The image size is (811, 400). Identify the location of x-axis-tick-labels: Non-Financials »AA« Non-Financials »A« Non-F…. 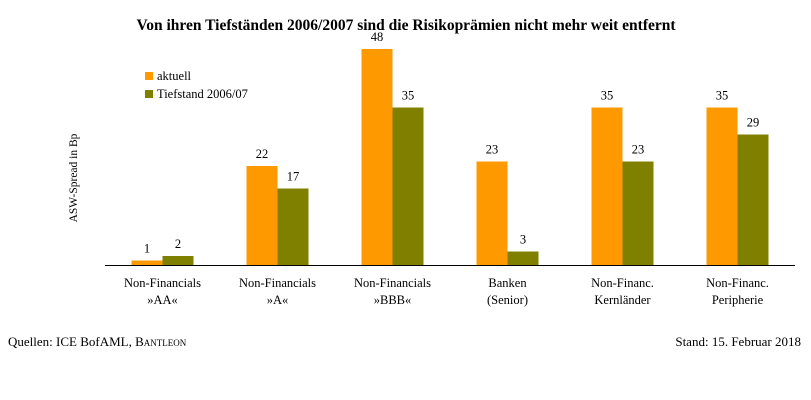
(446, 291).